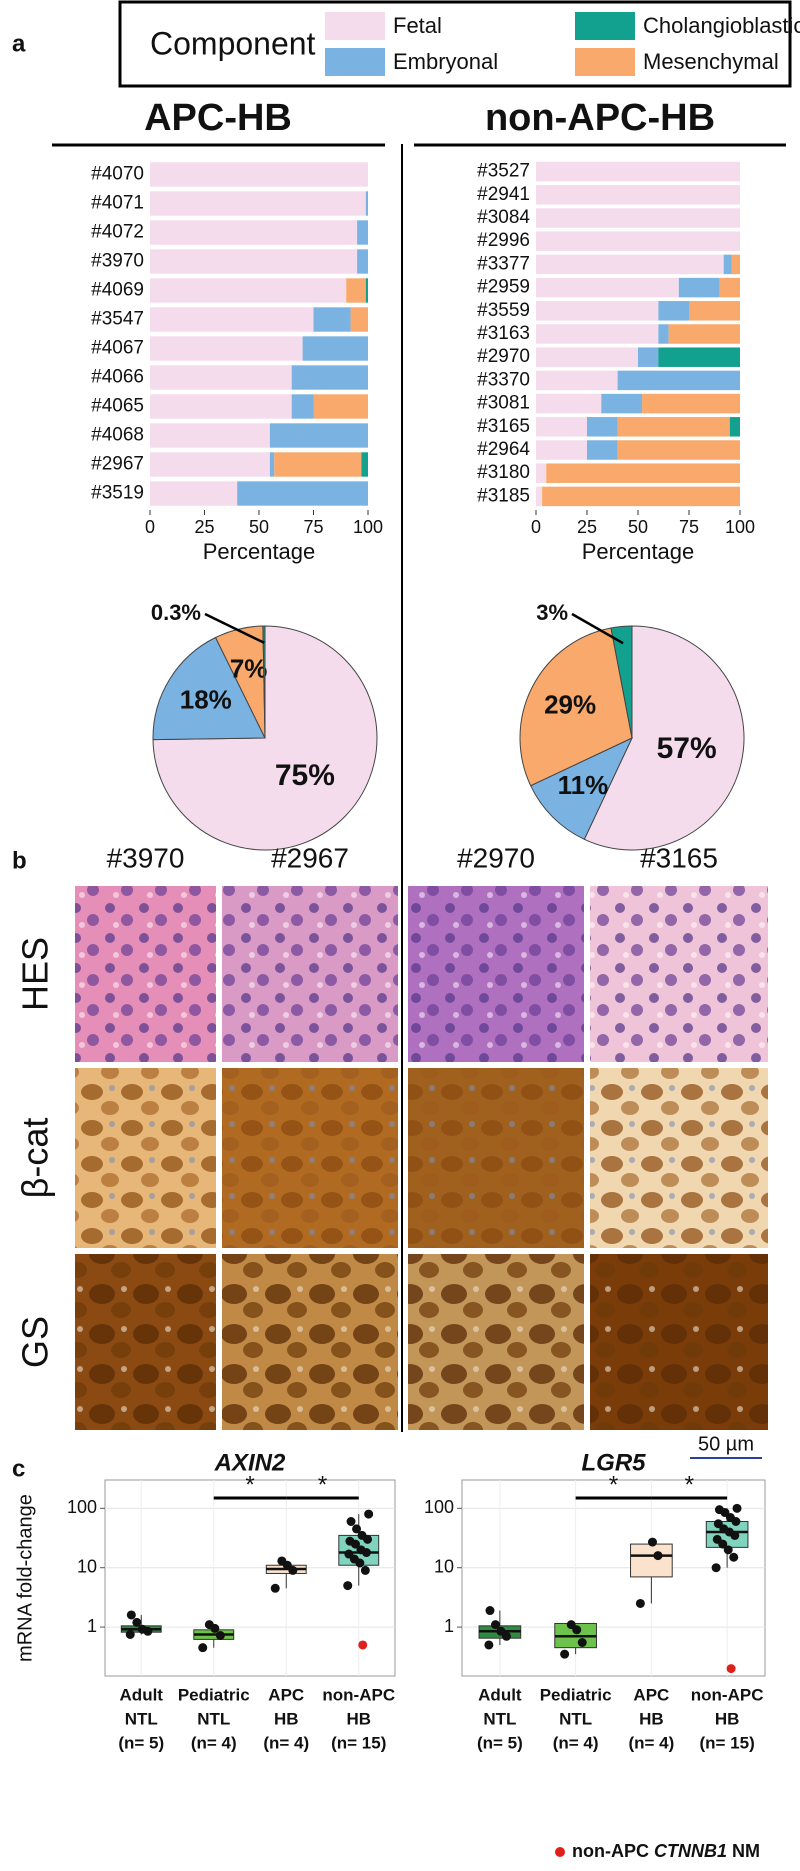  Describe the element at coordinates (721, 25) in the screenshot. I see `legend-label: Cholangioblastic` at that location.